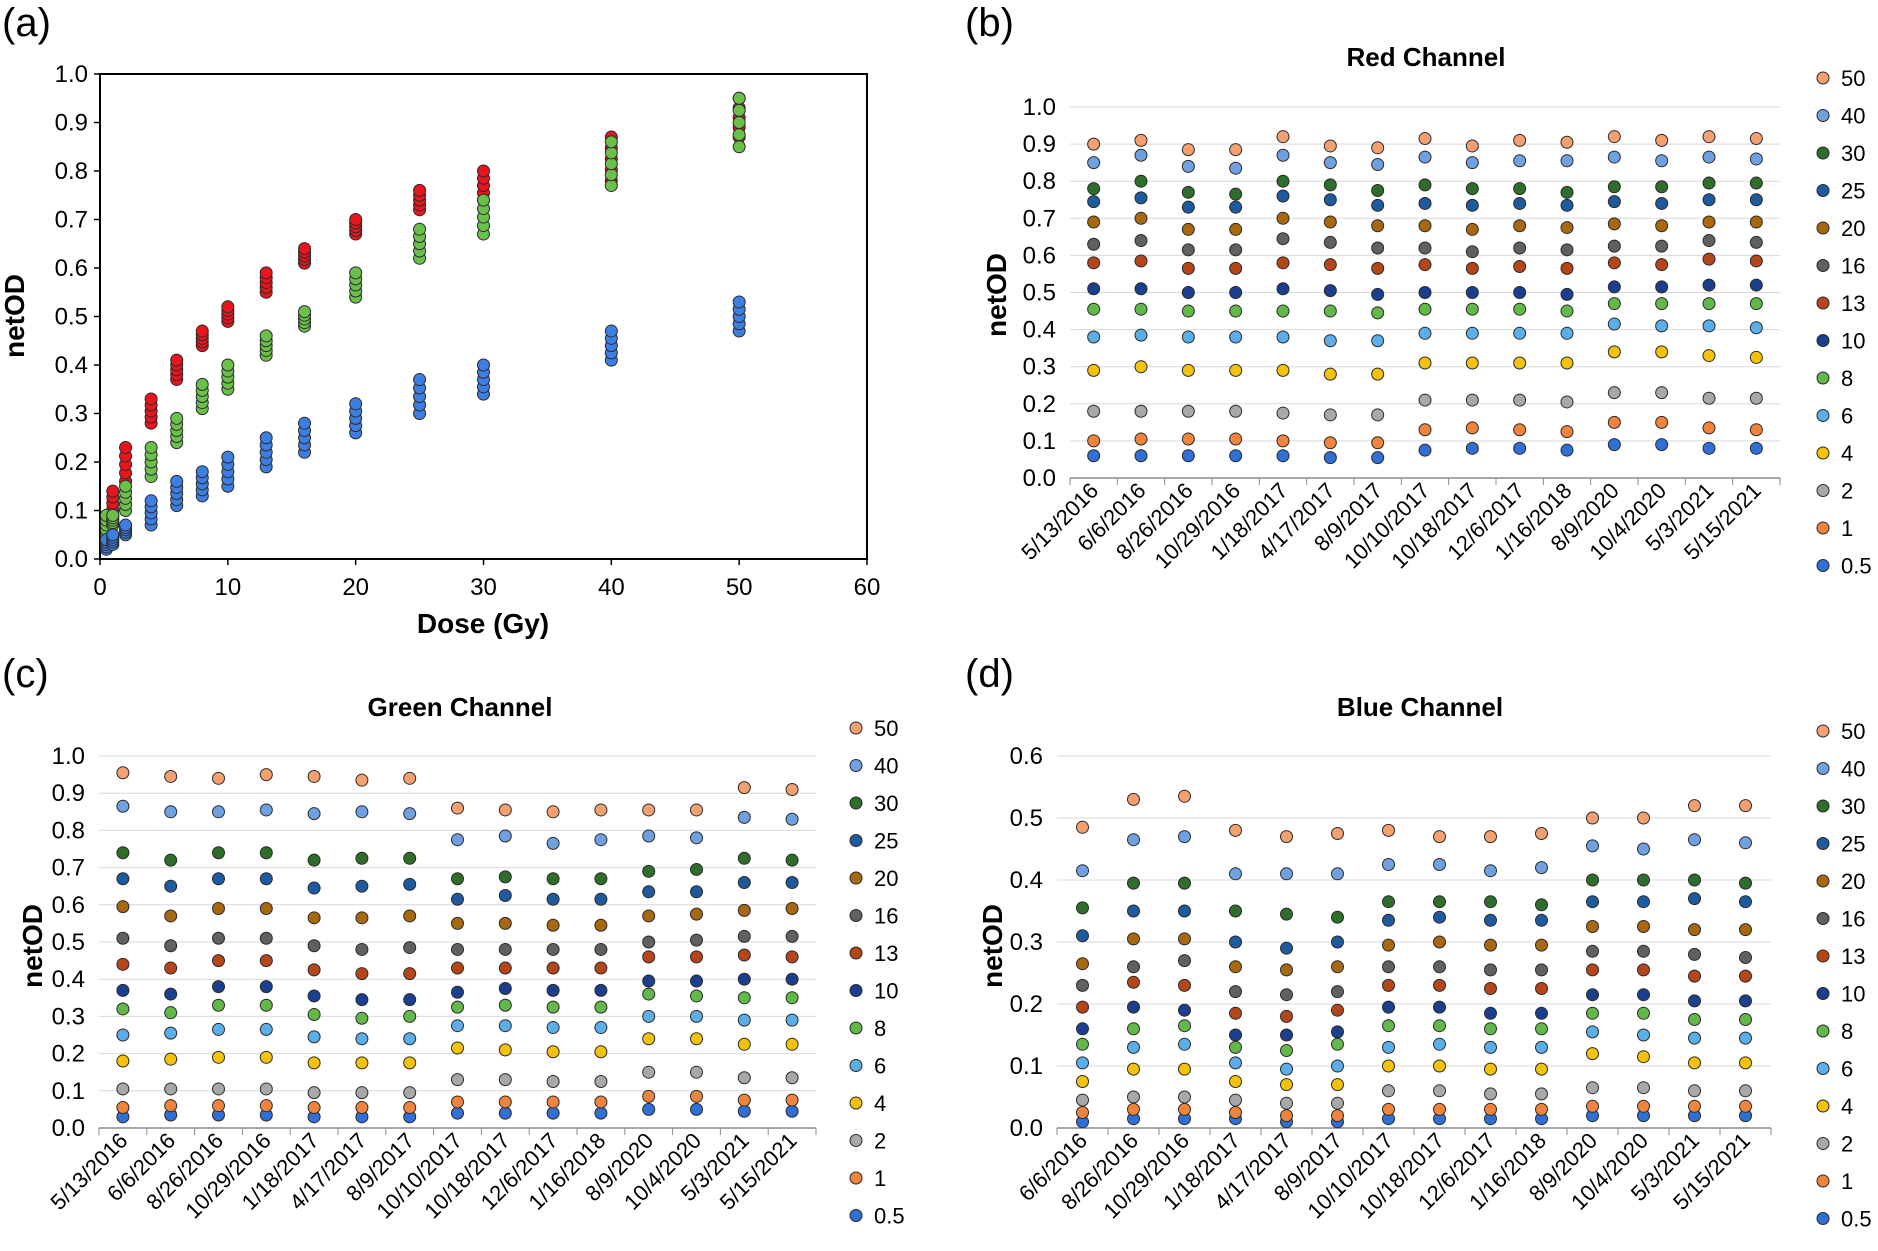 Image resolution: width=1878 pixels, height=1251 pixels. What do you see at coordinates (71, 365) in the screenshot?
I see `y-tick-label: 0.4` at bounding box center [71, 365].